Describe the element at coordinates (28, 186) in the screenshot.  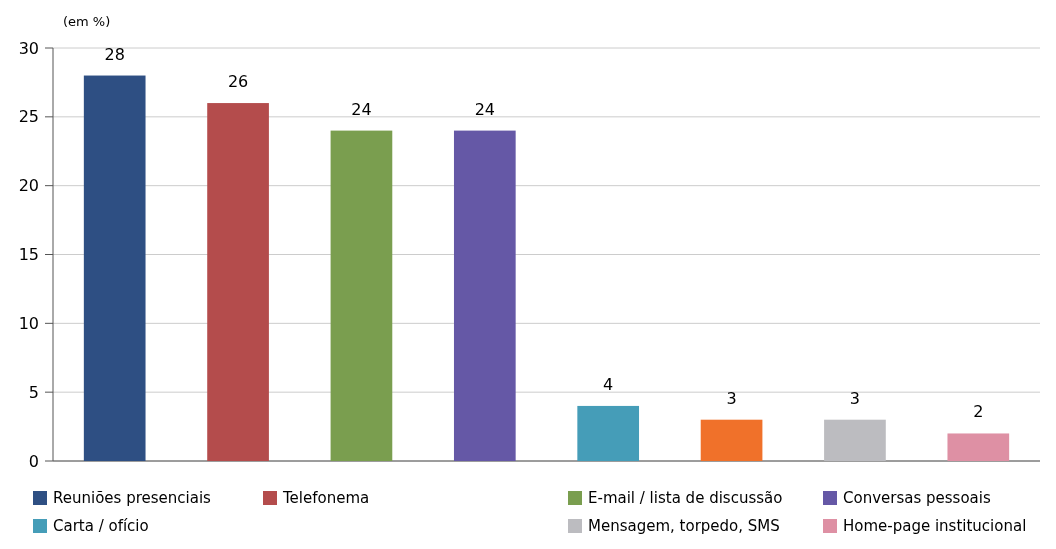
I see `y-tick-label: 20` at that location.